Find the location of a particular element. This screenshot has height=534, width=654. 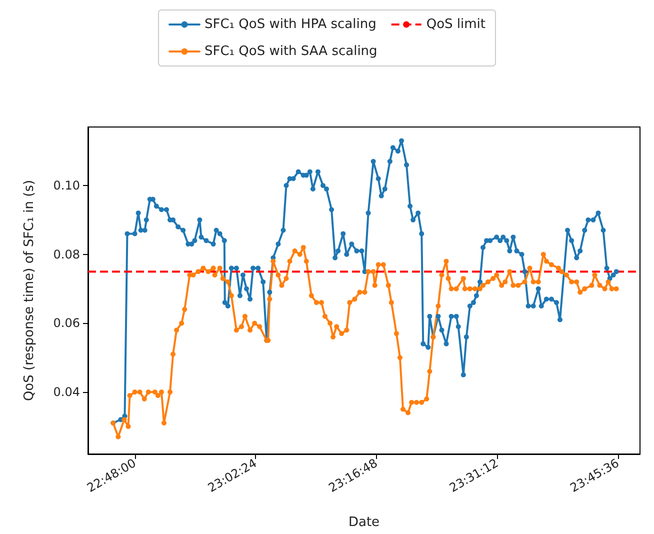

legend-label: SFC₁ QoS with SAA scaling is located at coordinates (291, 51).